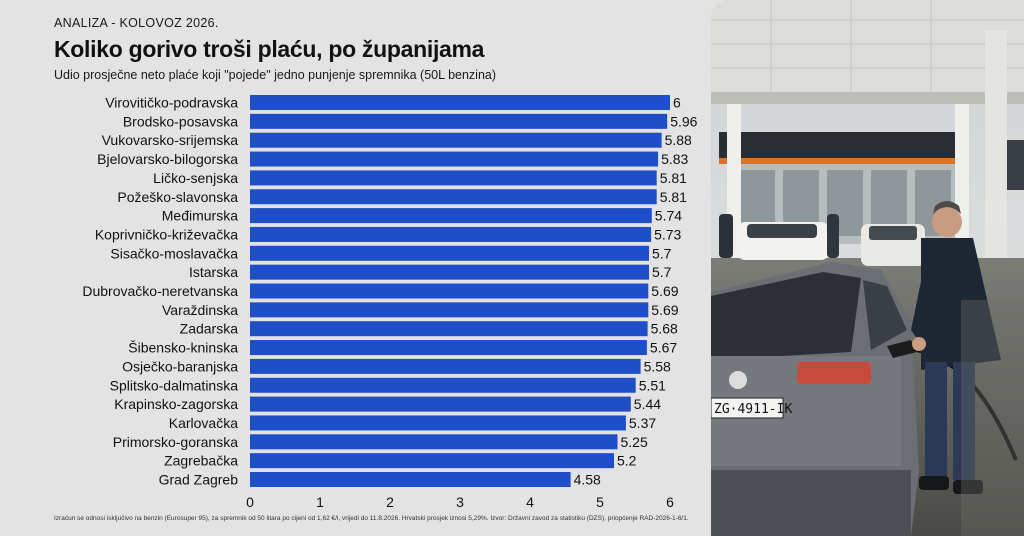  Describe the element at coordinates (664, 329) in the screenshot. I see `value-label: 5.68` at that location.